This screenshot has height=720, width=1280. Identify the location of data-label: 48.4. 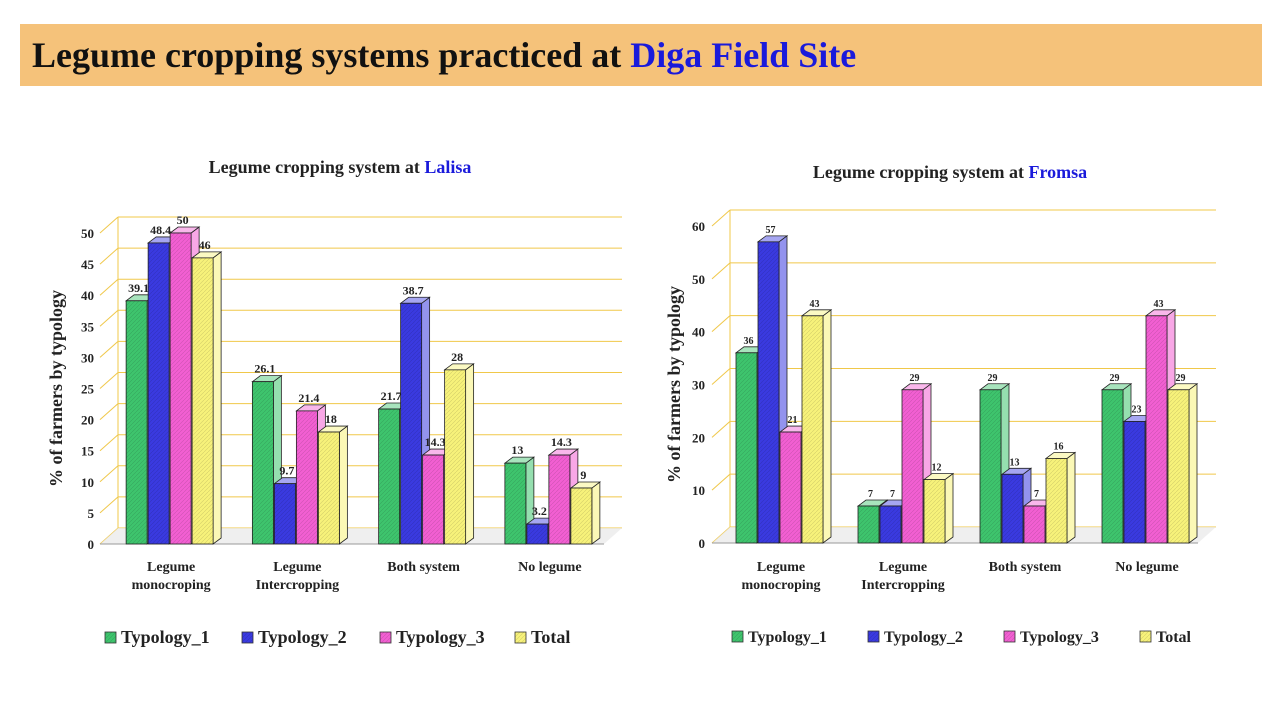
(160, 230).